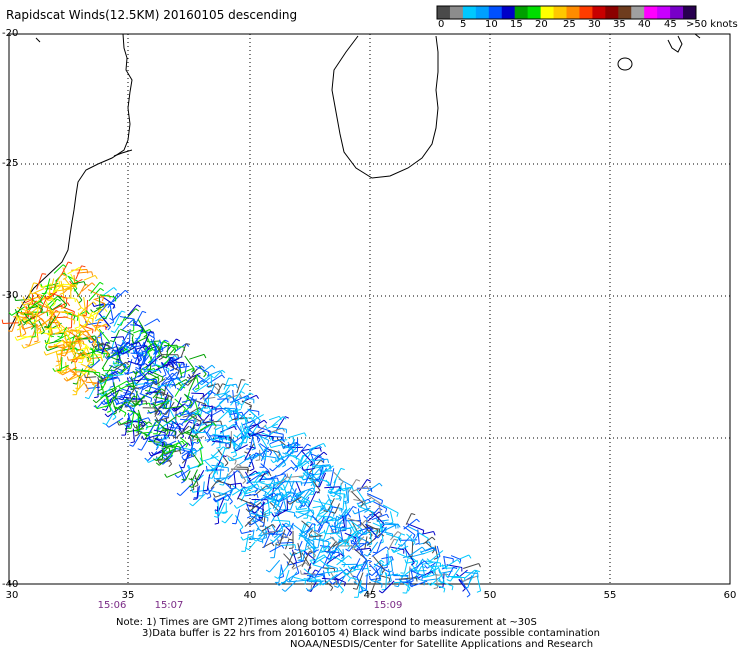  What do you see at coordinates (677, 12) in the screenshot?
I see `legend-swatch` at bounding box center [677, 12].